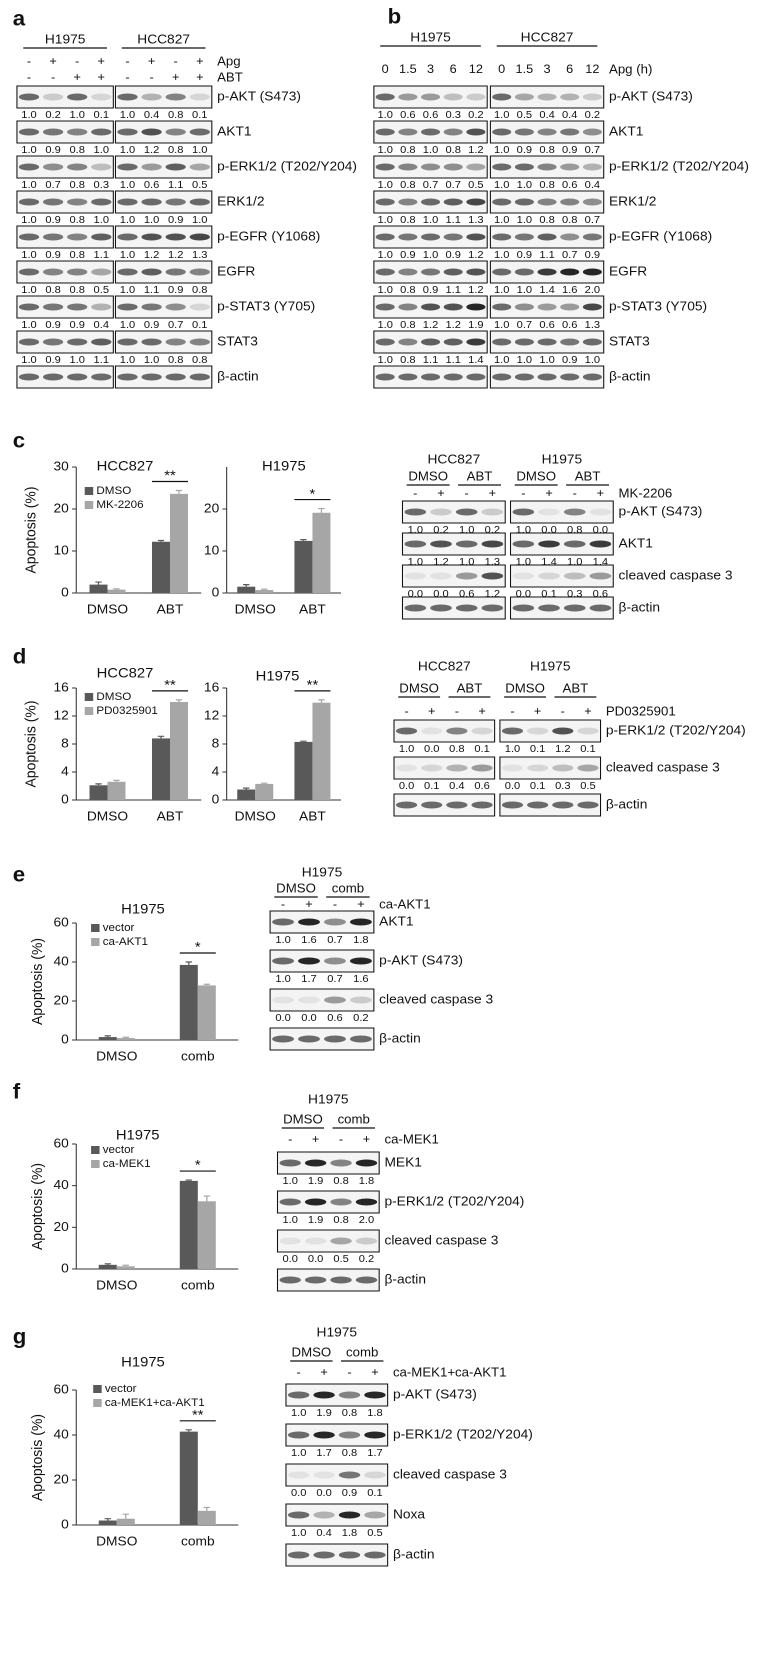 The height and width of the screenshot is (1665, 770). Describe the element at coordinates (629, 341) in the screenshot. I see `blot-label: STAT3` at that location.